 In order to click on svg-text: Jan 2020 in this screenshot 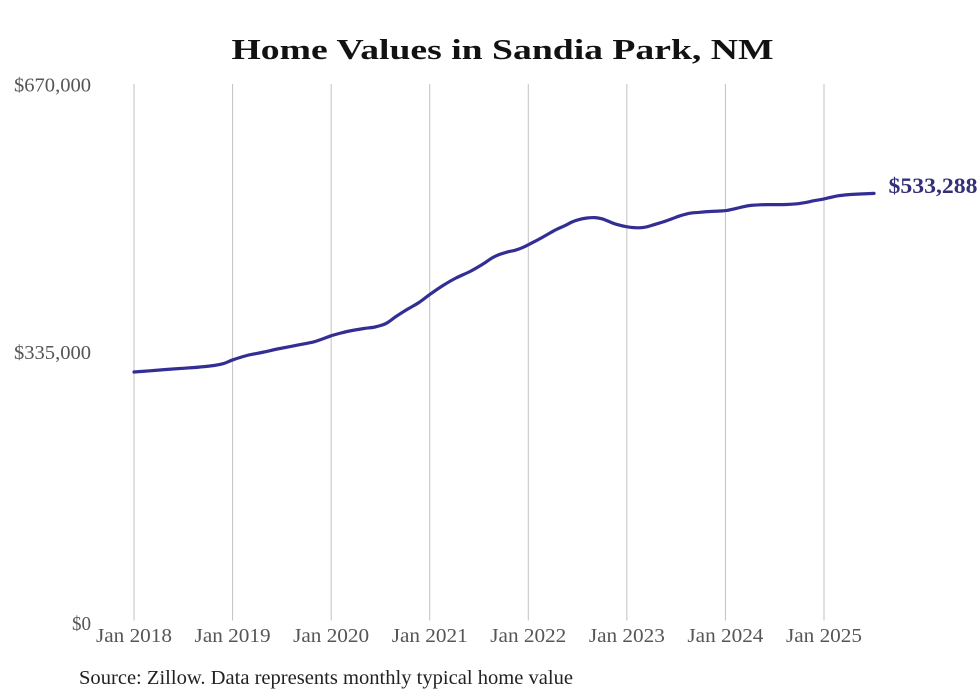, I will do `click(331, 636)`.